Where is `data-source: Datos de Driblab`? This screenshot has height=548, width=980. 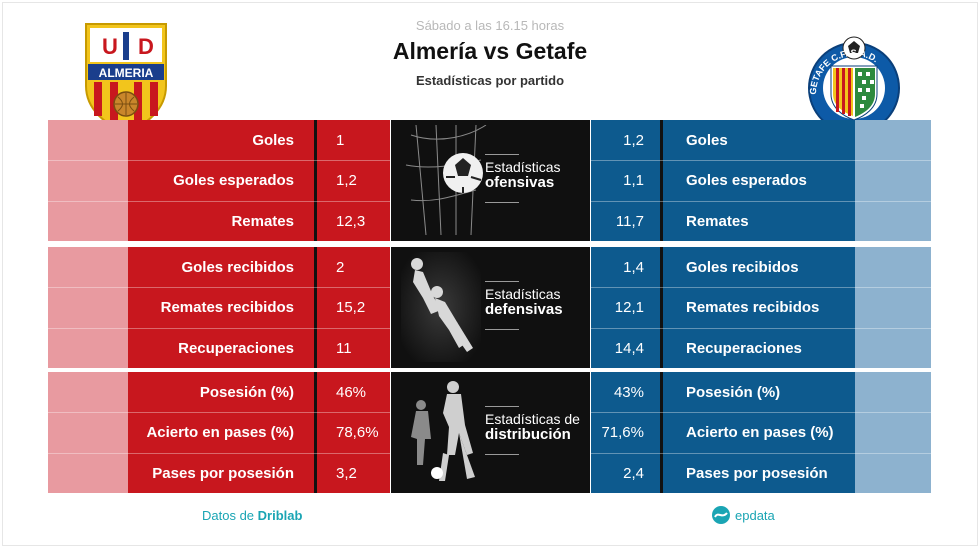 data-source: Datos de Driblab is located at coordinates (252, 515).